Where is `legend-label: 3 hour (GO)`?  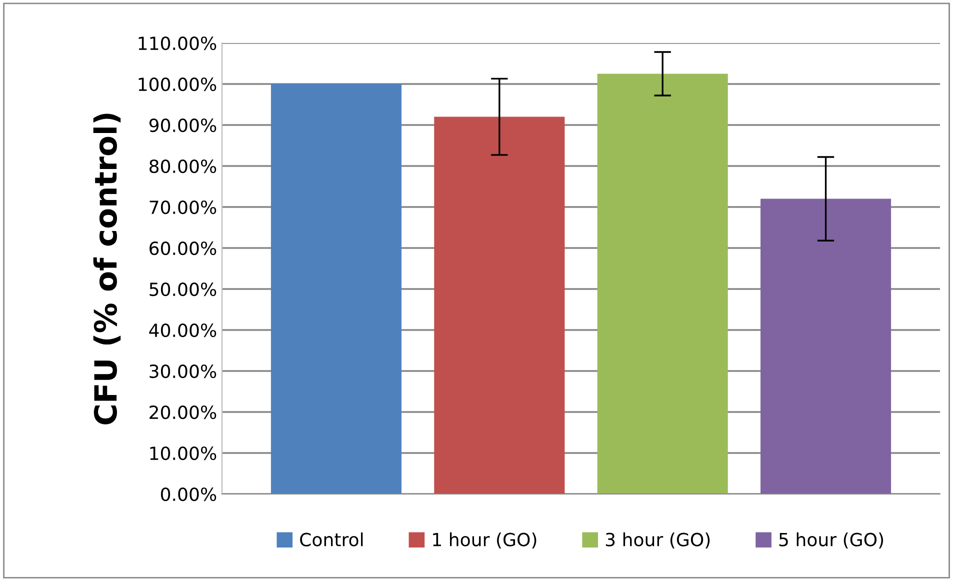
legend-label: 3 hour (GO) is located at coordinates (658, 540).